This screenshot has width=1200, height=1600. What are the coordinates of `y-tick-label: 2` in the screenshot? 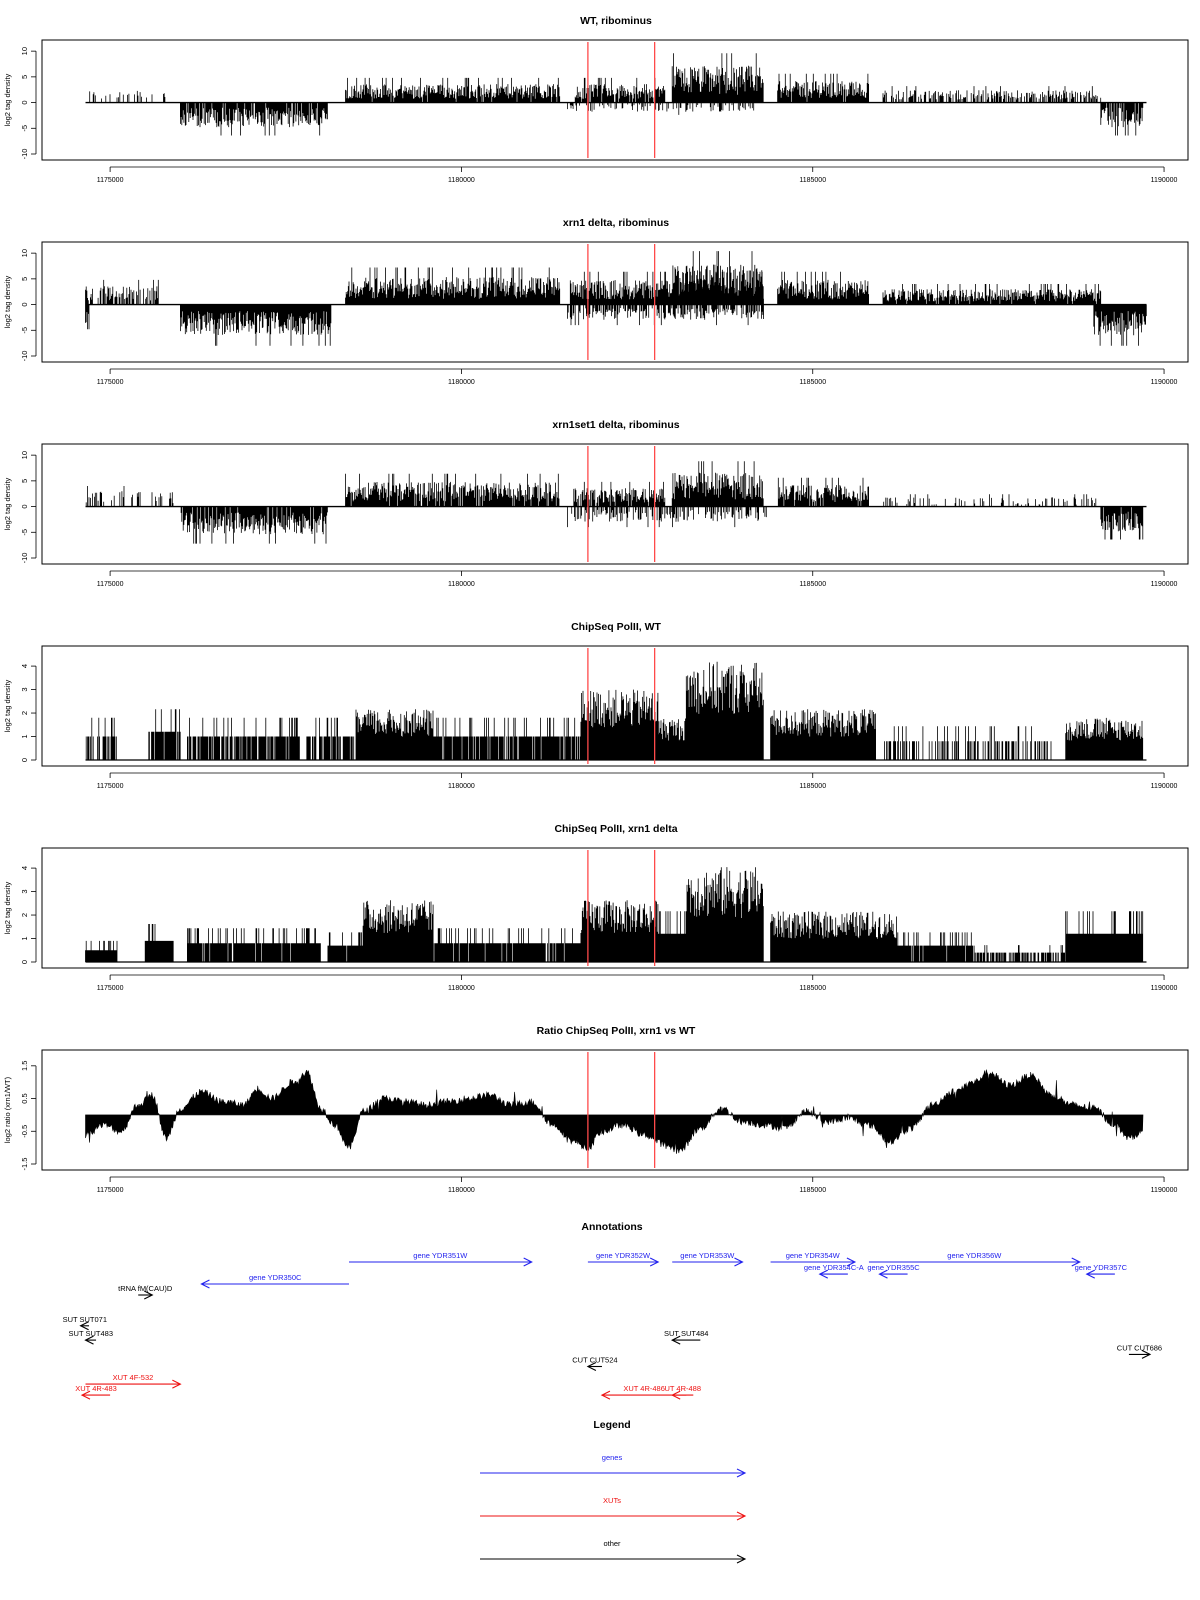 It's located at (24, 713).